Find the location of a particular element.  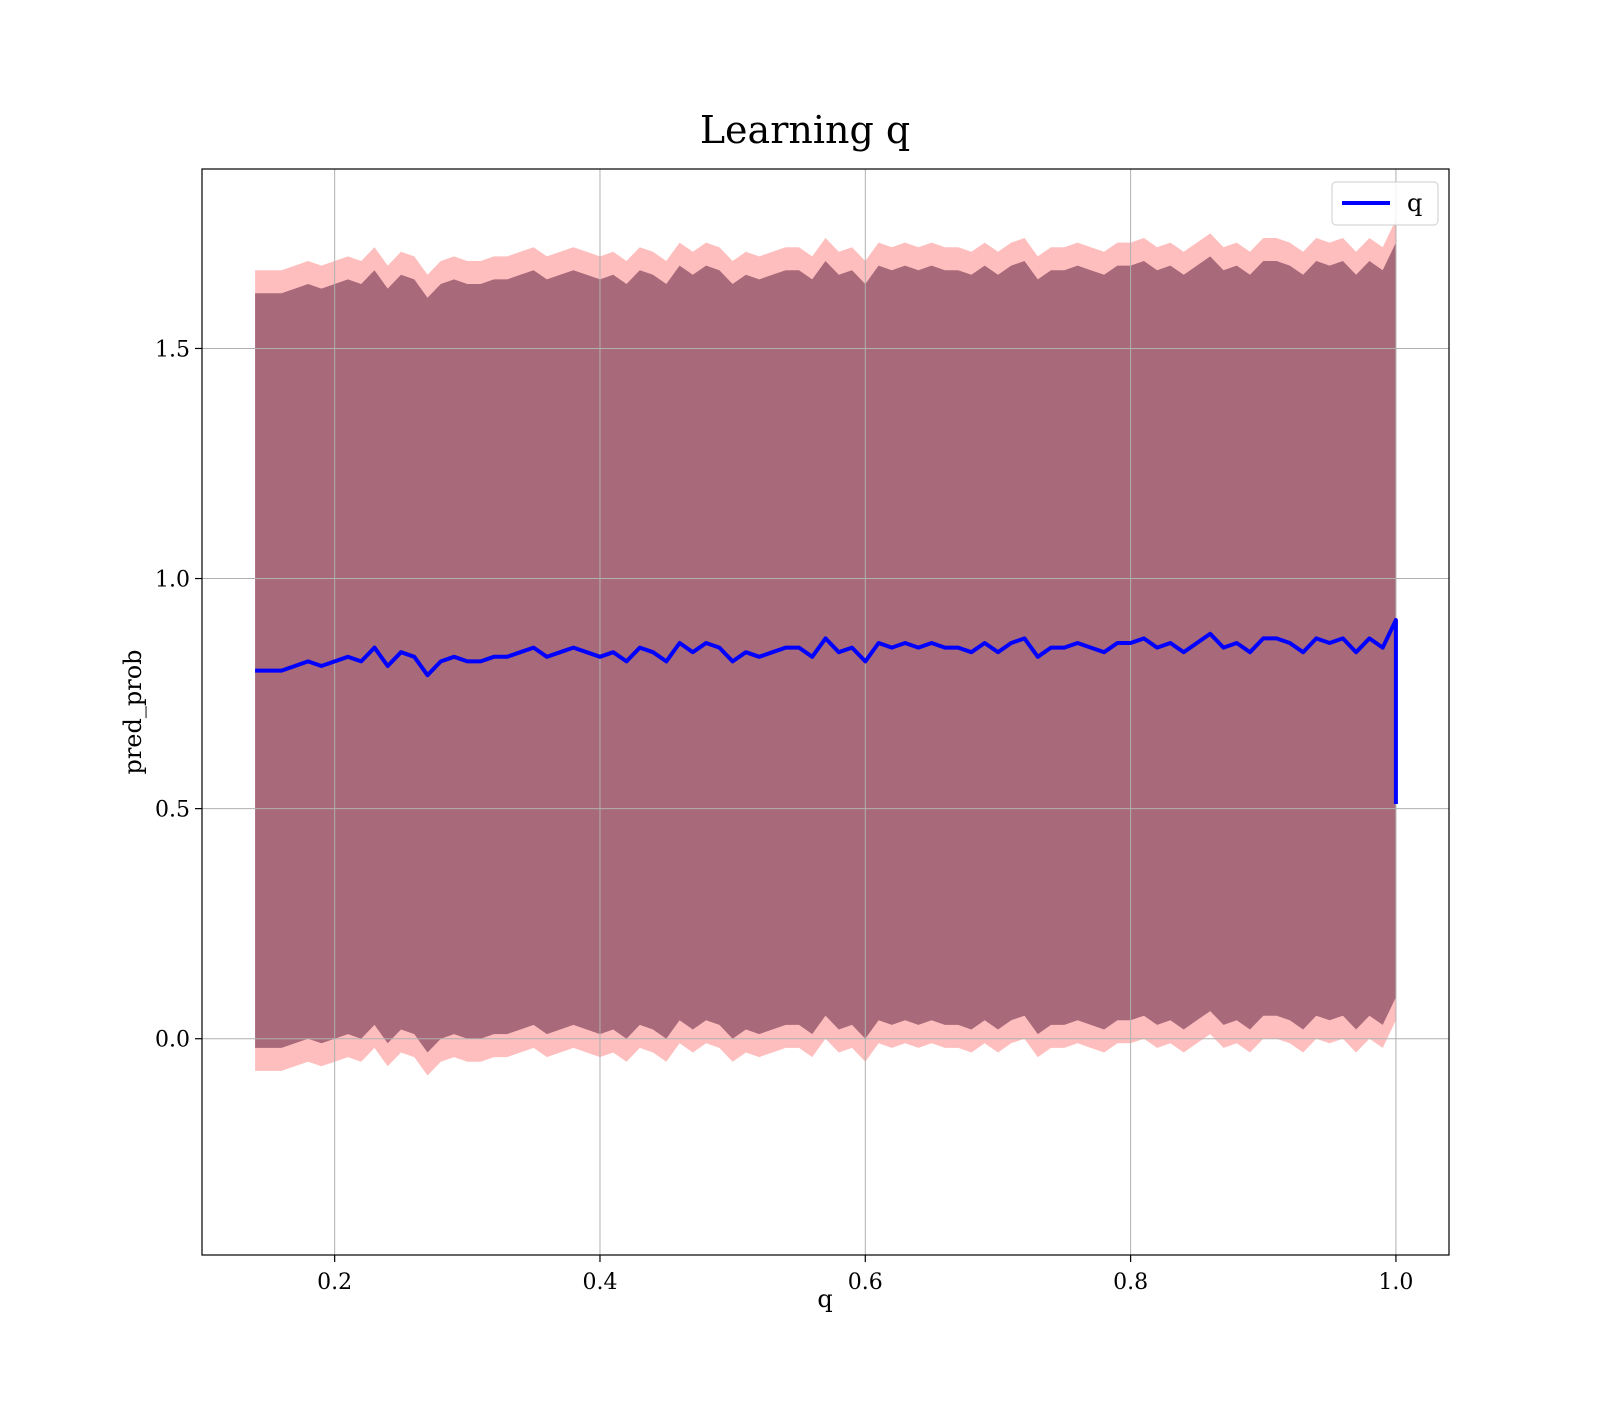

x-axis-label: q is located at coordinates (824, 1299).